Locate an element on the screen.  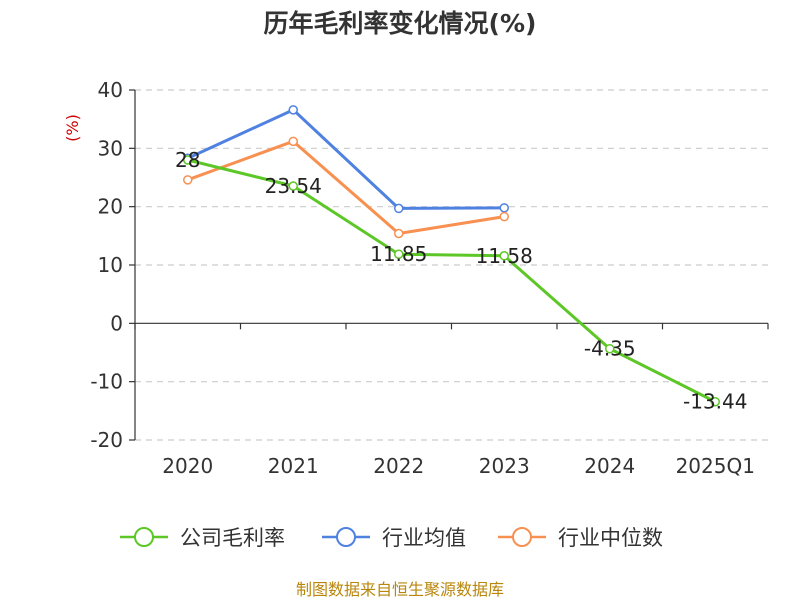
data-label: 23.54 is located at coordinates (293, 186).